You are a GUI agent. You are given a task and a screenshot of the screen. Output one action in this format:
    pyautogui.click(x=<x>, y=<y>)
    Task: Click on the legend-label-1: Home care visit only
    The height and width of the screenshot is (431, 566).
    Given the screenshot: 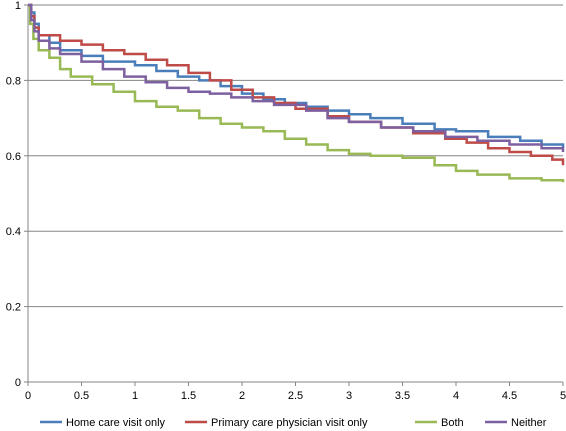 What is the action you would take?
    pyautogui.click(x=116, y=423)
    